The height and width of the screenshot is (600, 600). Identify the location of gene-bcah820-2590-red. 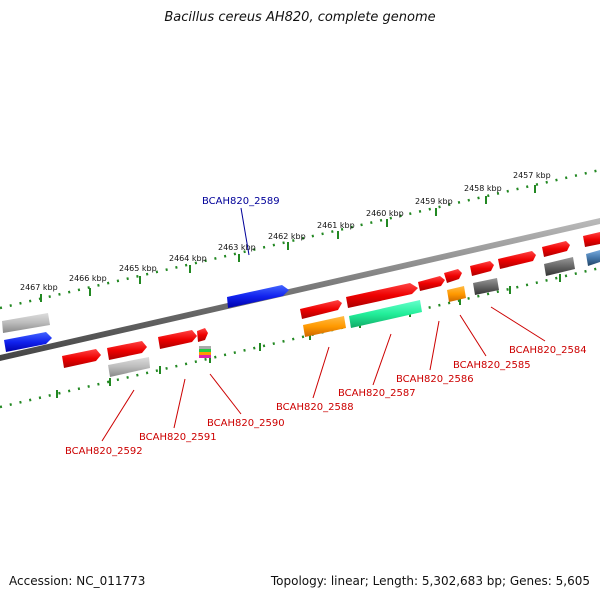
(177, 339).